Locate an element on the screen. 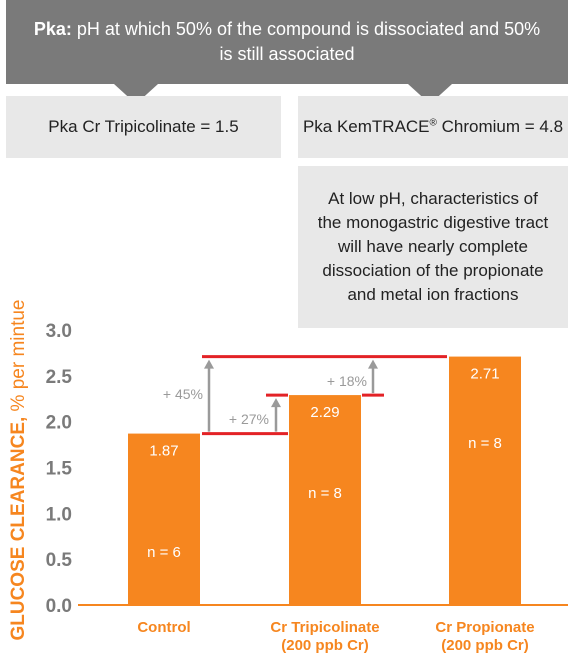 This screenshot has width=574, height=659. x-category-label: Control is located at coordinates (163, 627).